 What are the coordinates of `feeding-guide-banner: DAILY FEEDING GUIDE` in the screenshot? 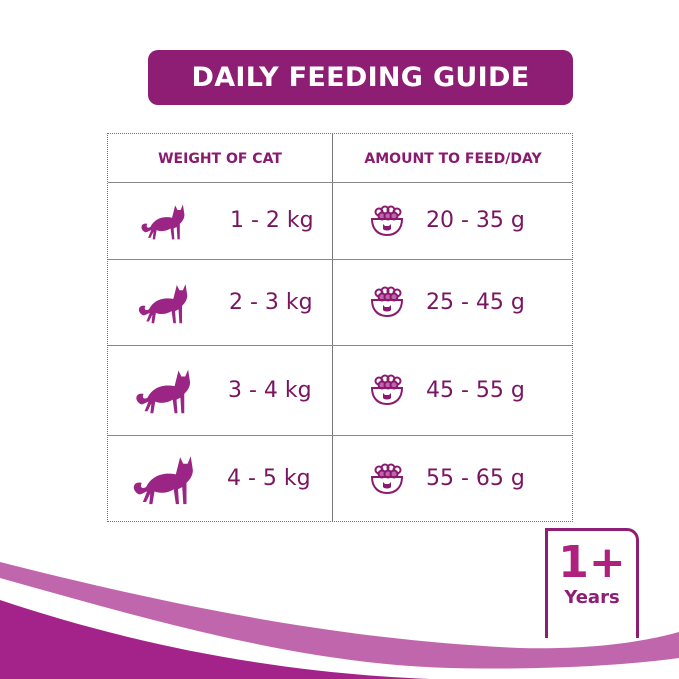 It's located at (360, 77).